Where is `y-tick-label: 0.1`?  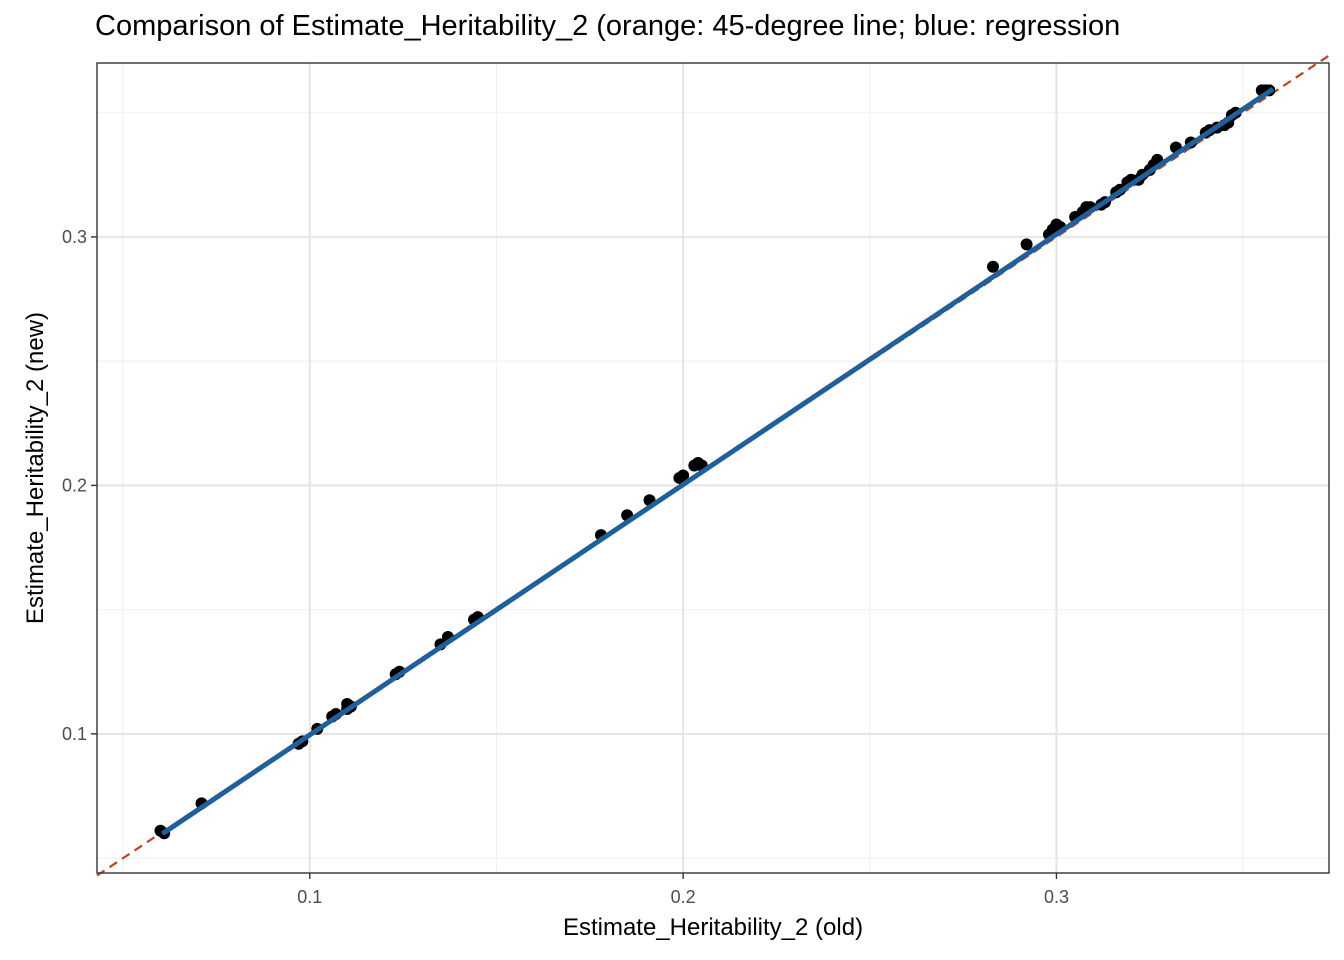
y-tick-label: 0.1 is located at coordinates (74, 734).